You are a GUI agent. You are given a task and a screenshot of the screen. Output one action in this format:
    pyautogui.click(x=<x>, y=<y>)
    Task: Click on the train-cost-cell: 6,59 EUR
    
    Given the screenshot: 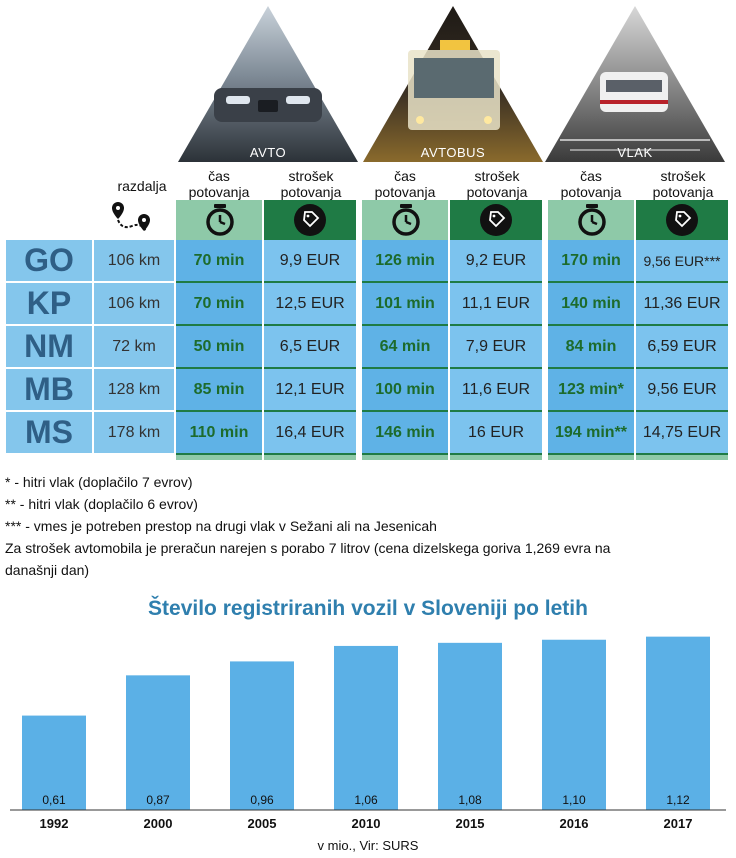 What is the action you would take?
    pyautogui.click(x=682, y=348)
    